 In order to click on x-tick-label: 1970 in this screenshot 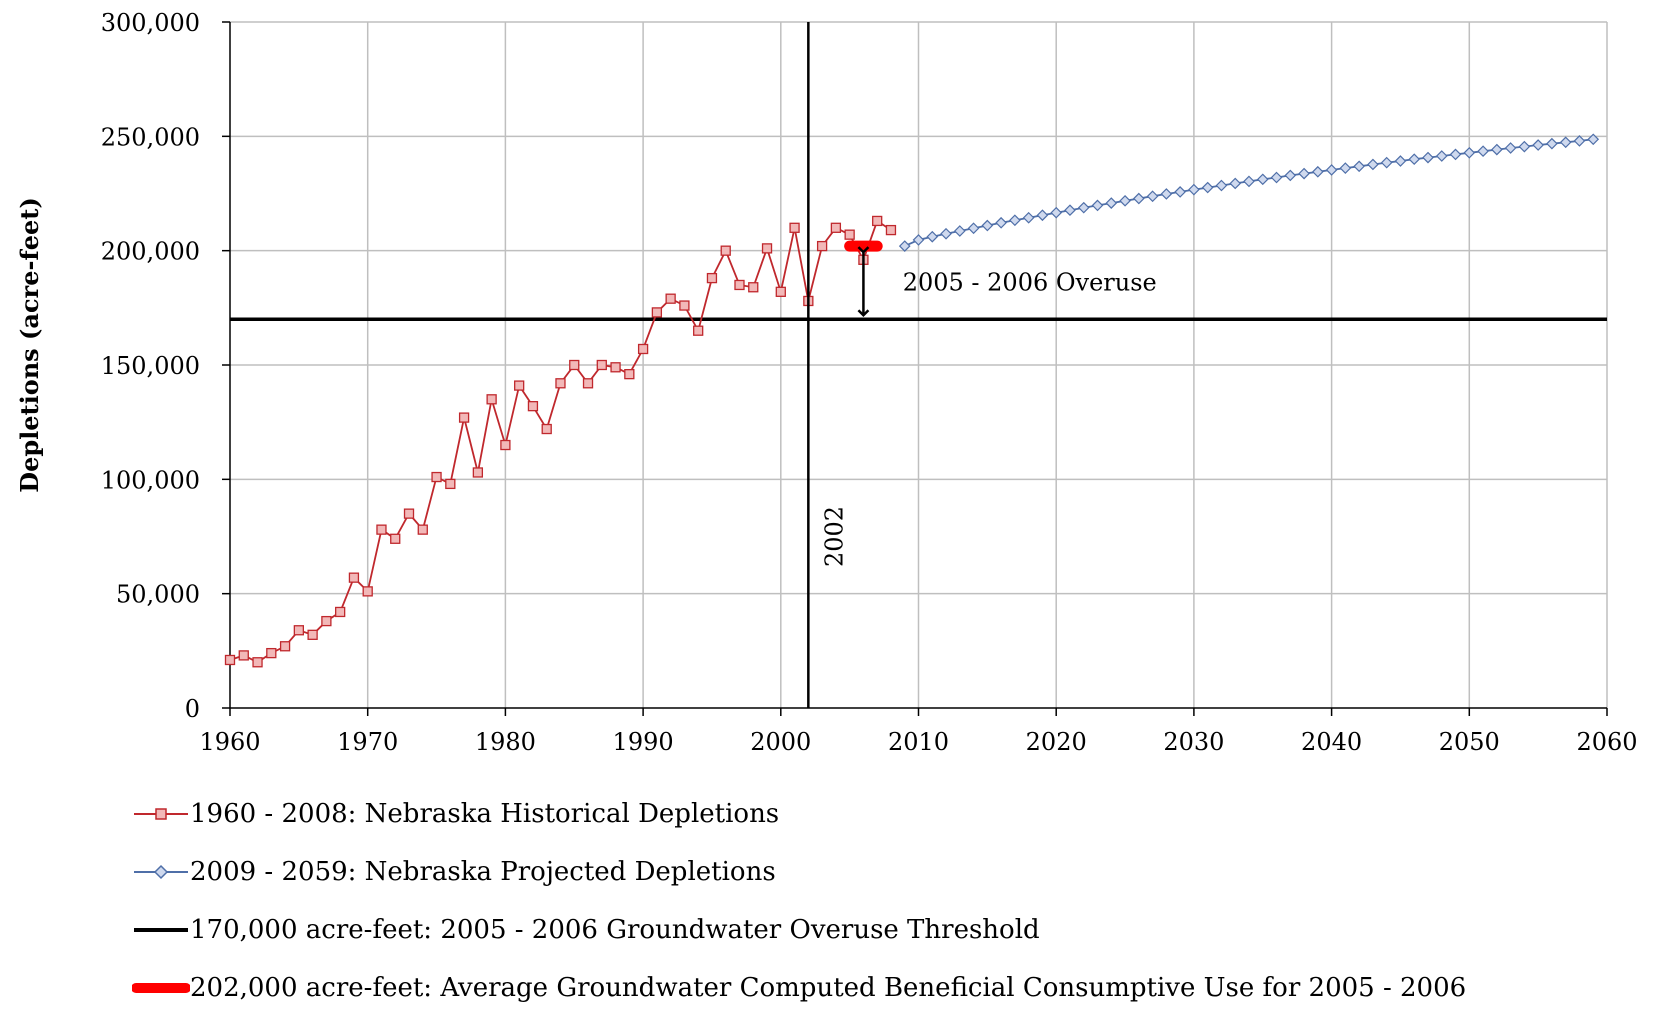, I will do `click(367, 742)`.